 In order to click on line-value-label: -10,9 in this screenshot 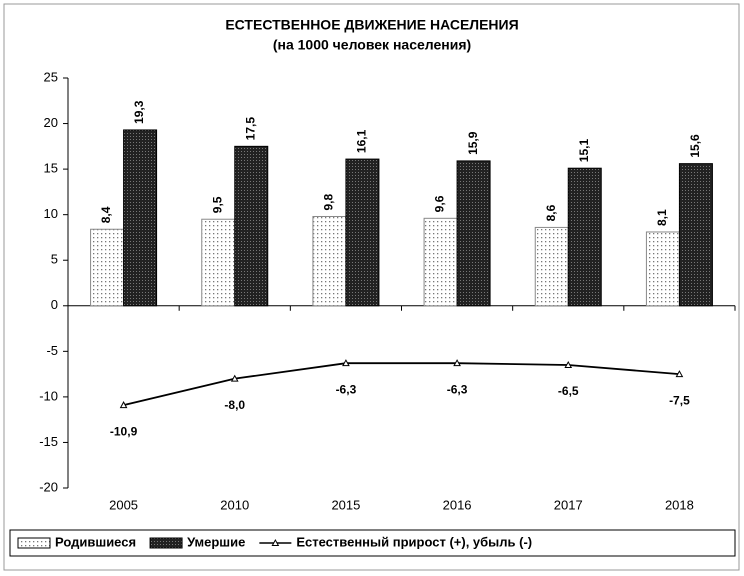, I will do `click(124, 431)`.